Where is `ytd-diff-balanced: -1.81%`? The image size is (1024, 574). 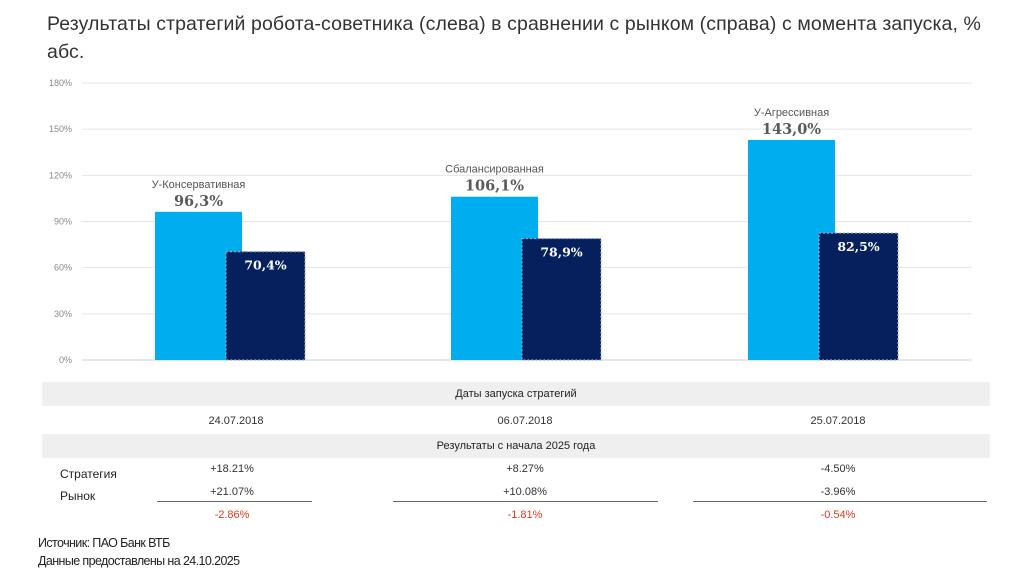 ytd-diff-balanced: -1.81% is located at coordinates (525, 515).